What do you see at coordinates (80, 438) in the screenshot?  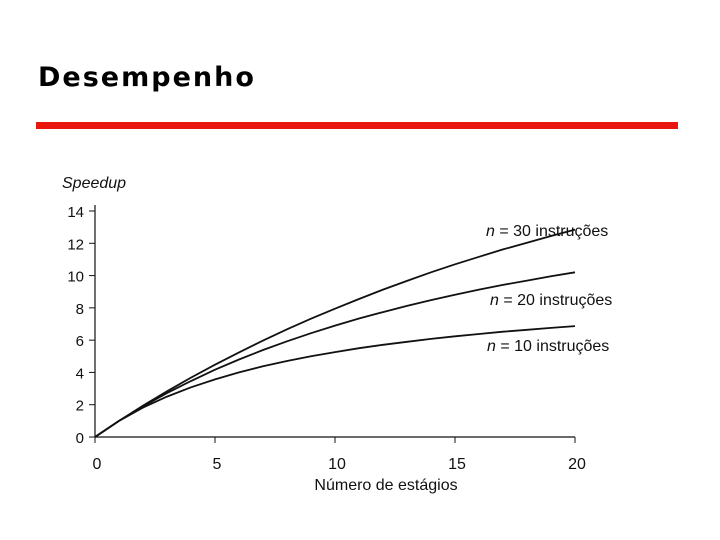 I see `y-tick-label: 0` at bounding box center [80, 438].